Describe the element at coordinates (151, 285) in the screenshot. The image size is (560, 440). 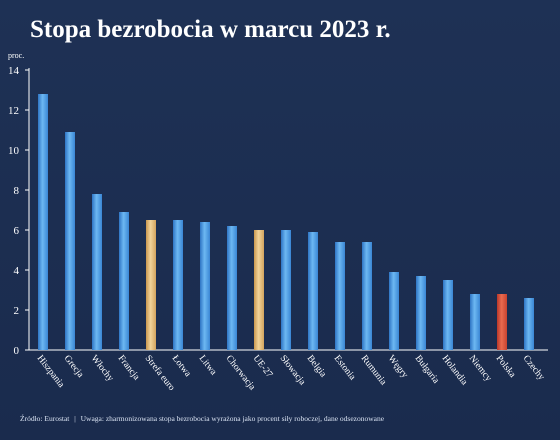
I see `bar-strefa-euro` at that location.